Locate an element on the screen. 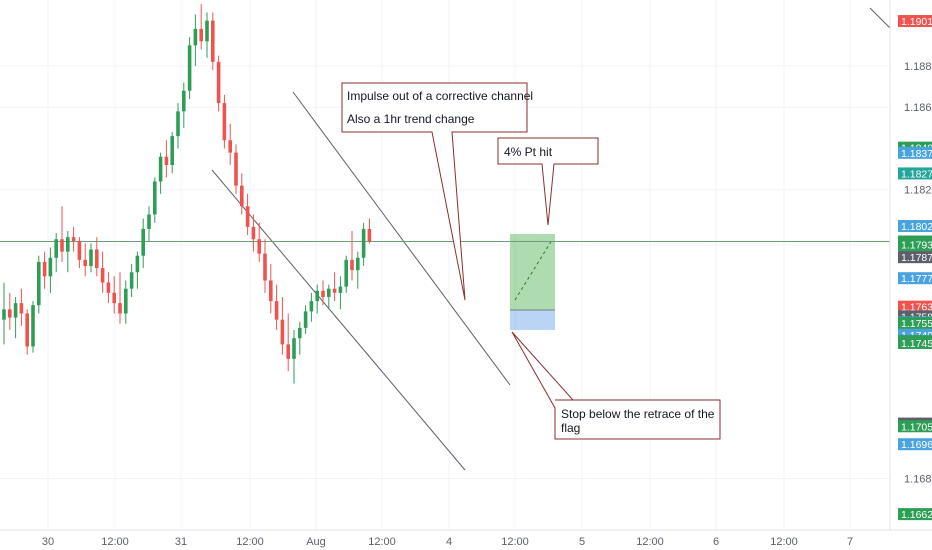 The image size is (932, 550). stop-zone is located at coordinates (532, 320).